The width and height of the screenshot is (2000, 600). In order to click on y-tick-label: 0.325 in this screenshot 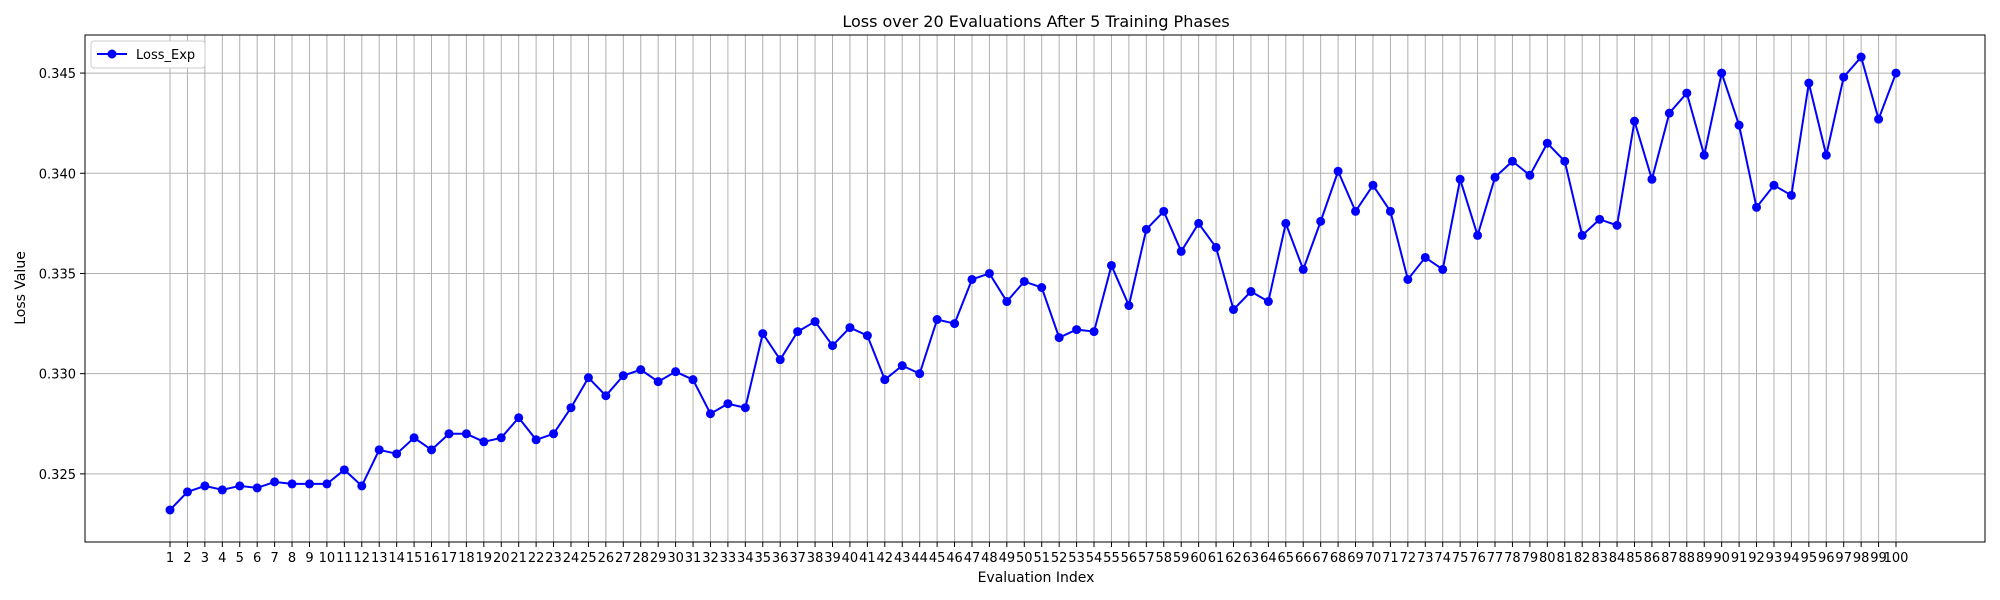, I will do `click(57, 475)`.